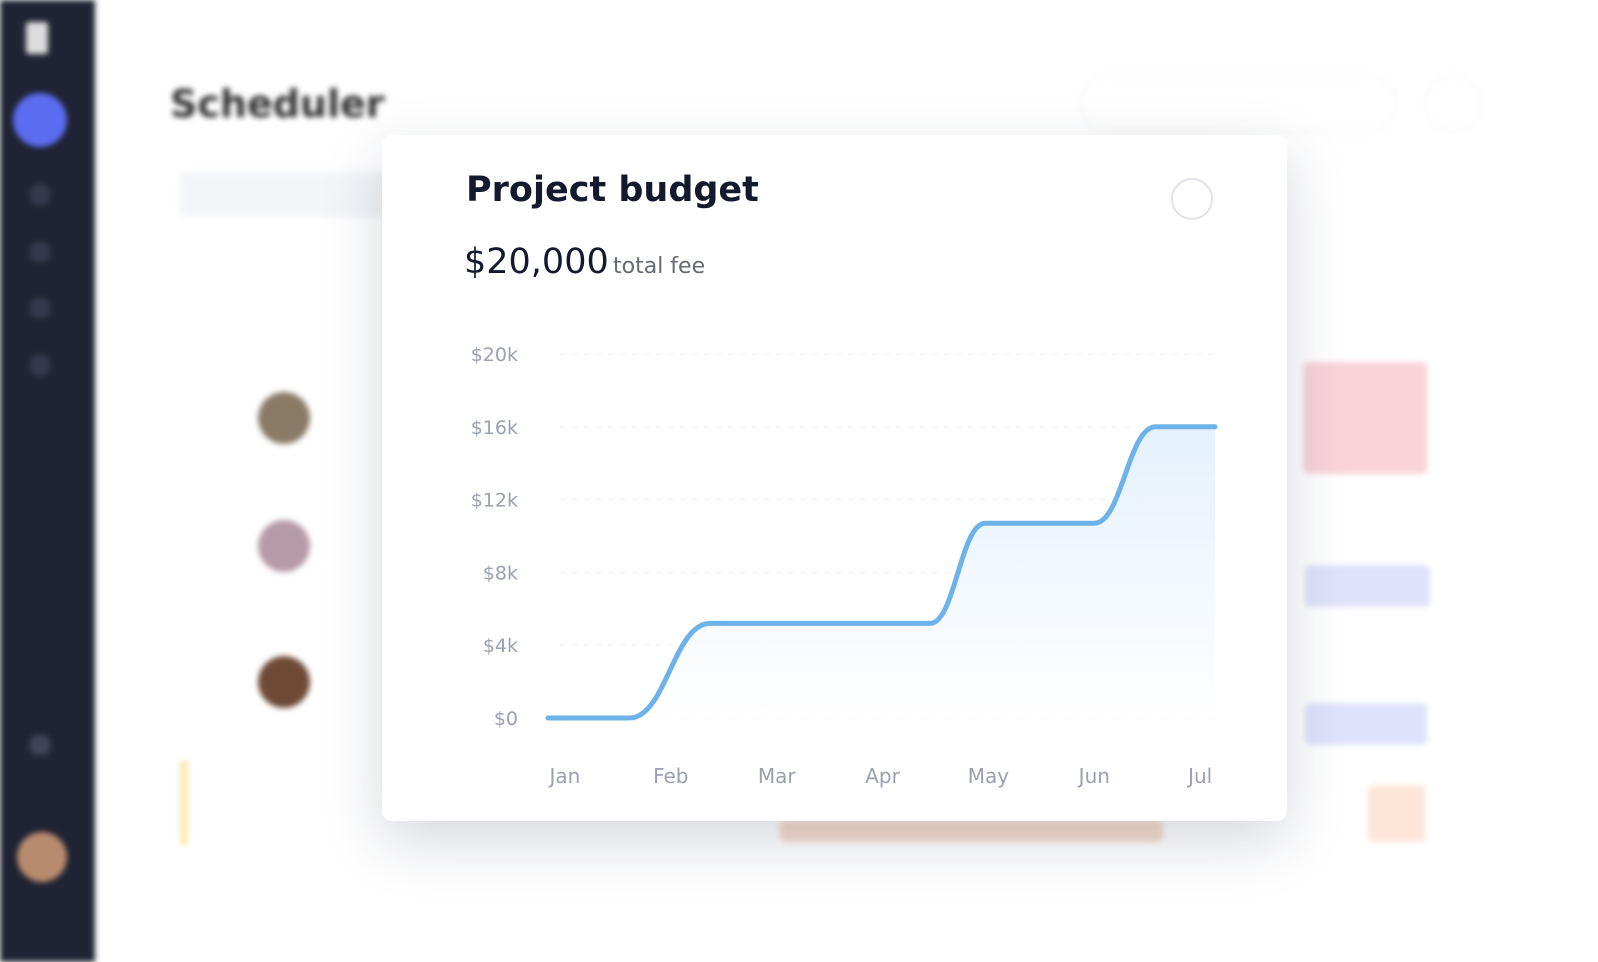 The height and width of the screenshot is (962, 1598). What do you see at coordinates (494, 355) in the screenshot?
I see `y-tick-label: $20k` at bounding box center [494, 355].